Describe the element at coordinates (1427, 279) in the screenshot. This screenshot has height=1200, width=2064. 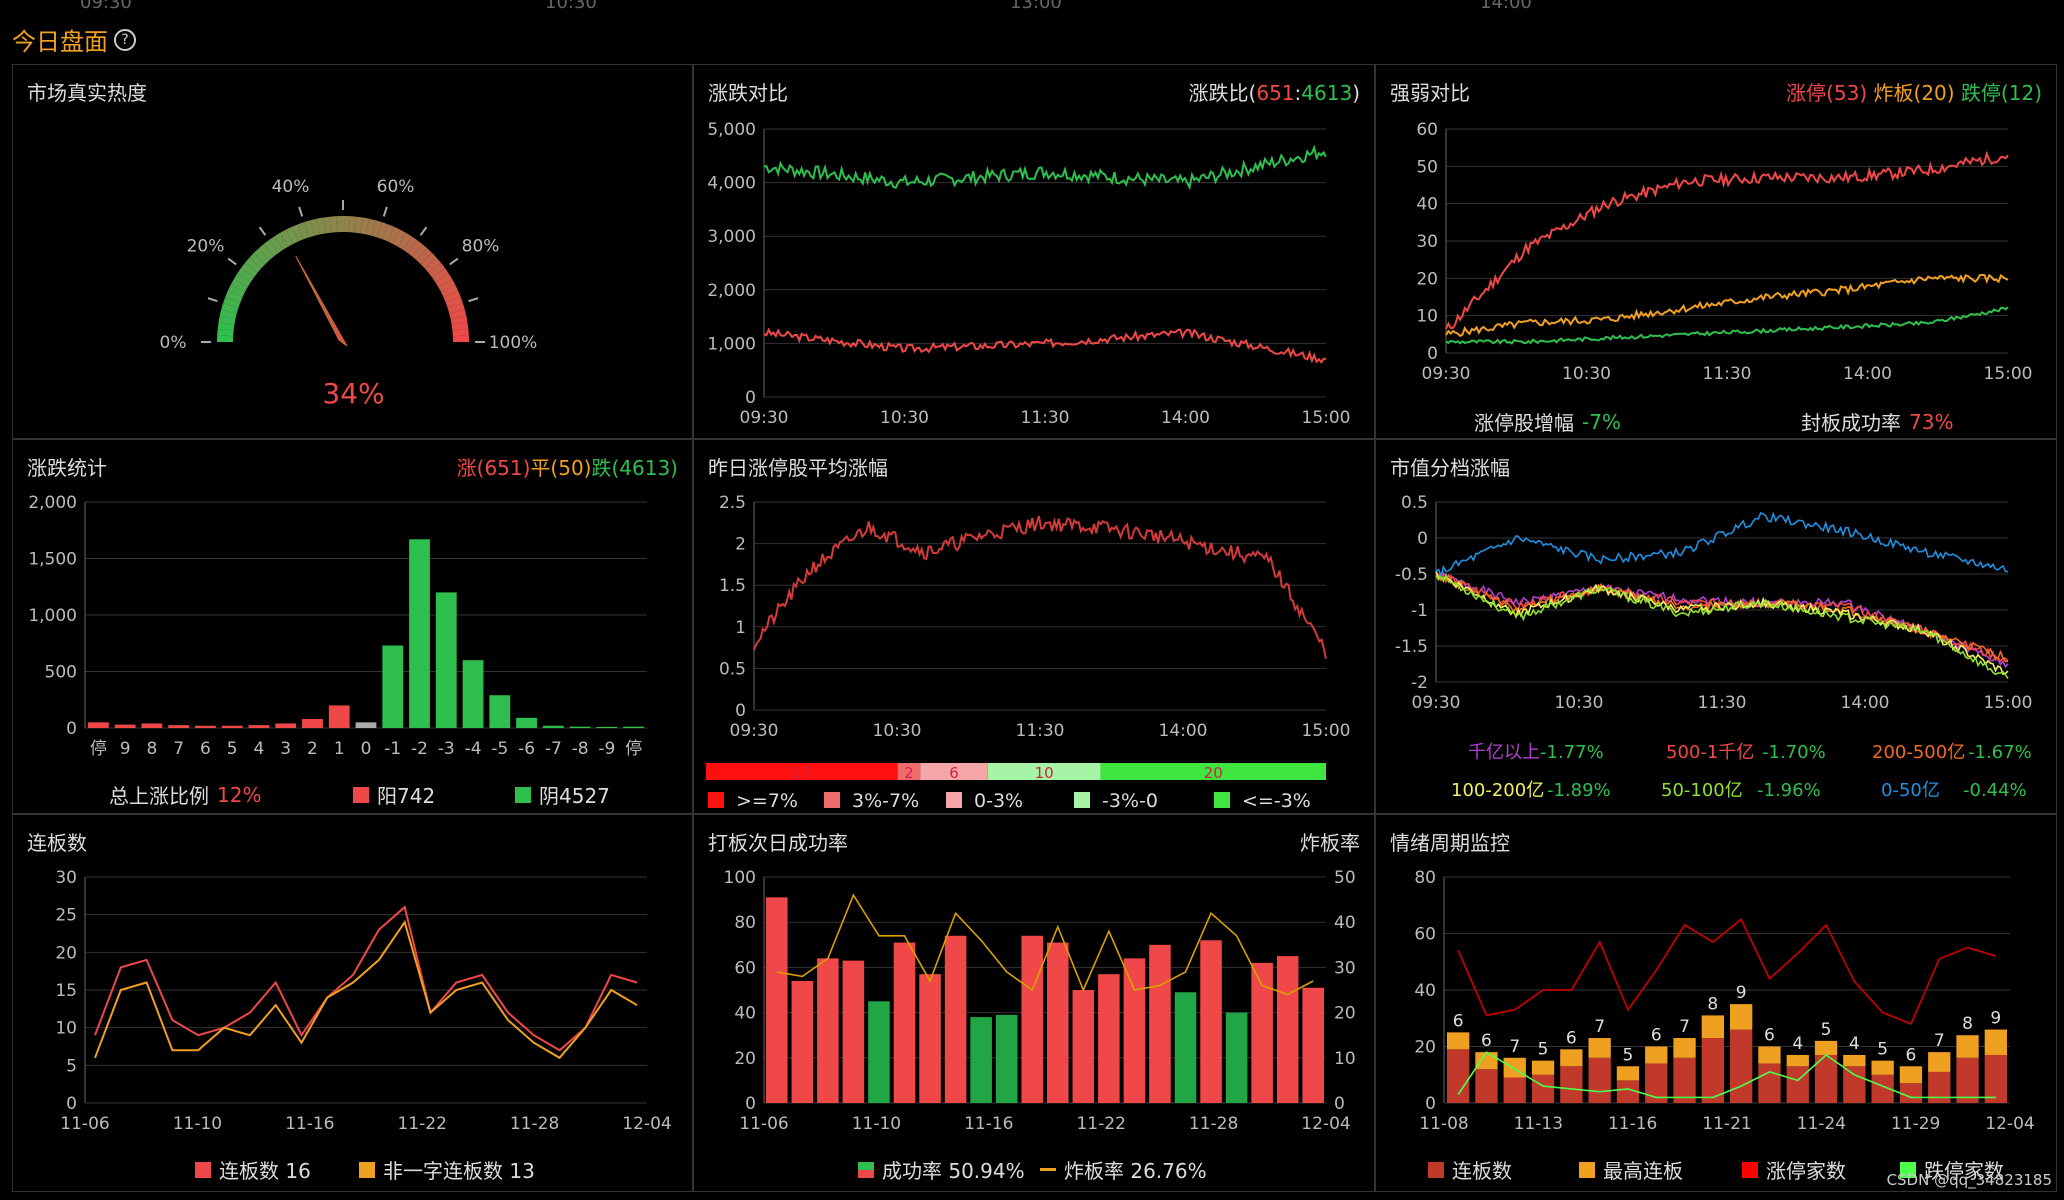
I see `y-tick-label: 20` at that location.